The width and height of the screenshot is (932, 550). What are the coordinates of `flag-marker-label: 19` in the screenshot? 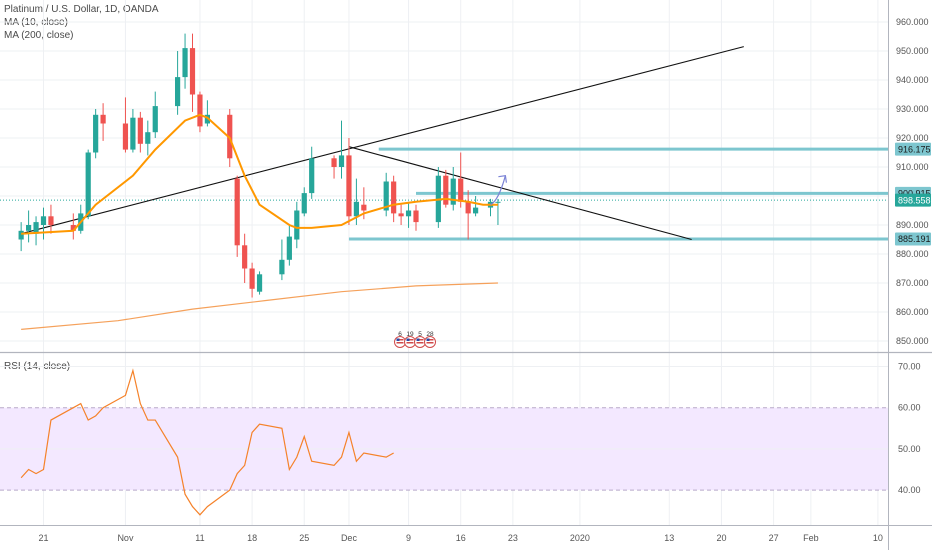 It's located at (410, 334).